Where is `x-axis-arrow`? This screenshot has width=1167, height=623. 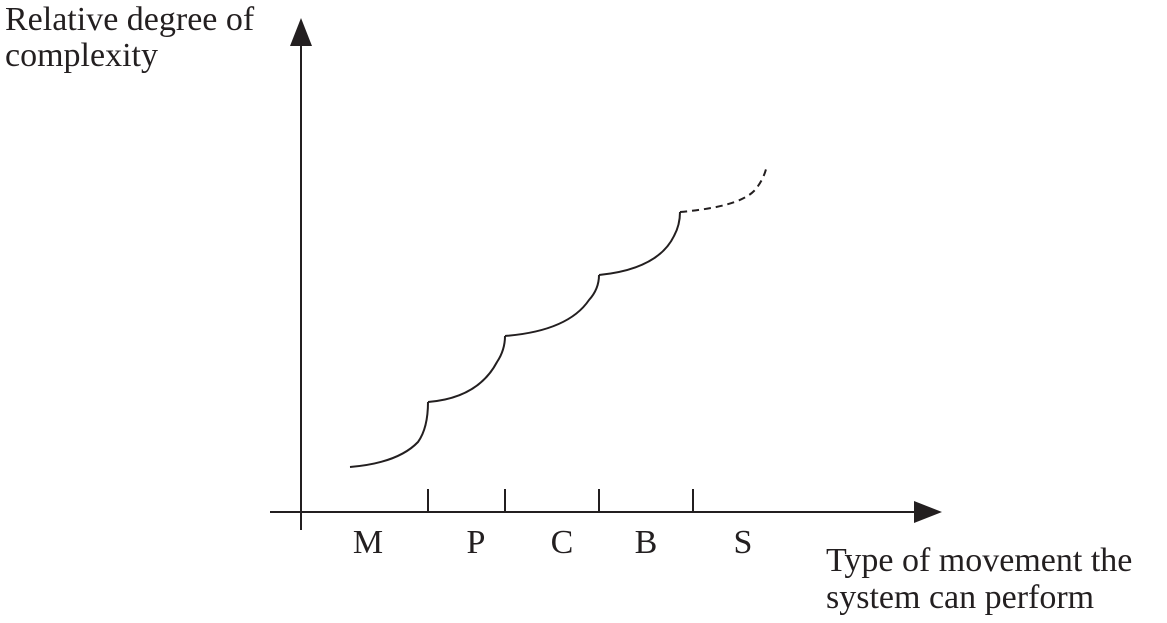
x-axis-arrow is located at coordinates (928, 512).